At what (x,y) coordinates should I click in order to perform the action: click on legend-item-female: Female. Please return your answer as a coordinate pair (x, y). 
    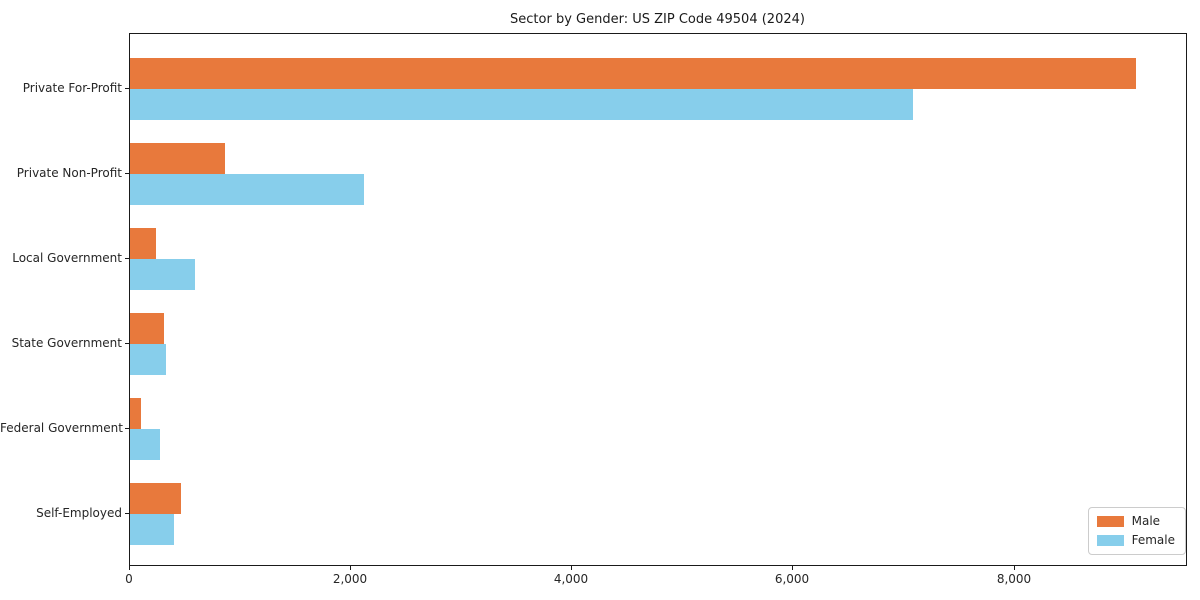
    Looking at the image, I should click on (1135, 540).